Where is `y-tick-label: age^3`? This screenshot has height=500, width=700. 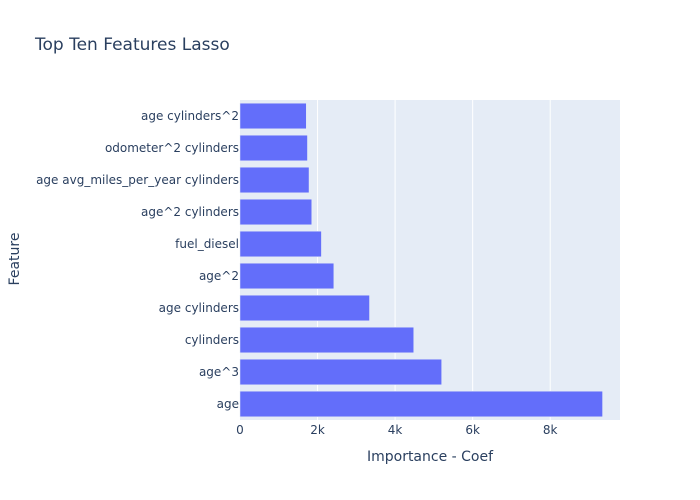 y-tick-label: age^3 is located at coordinates (219, 372).